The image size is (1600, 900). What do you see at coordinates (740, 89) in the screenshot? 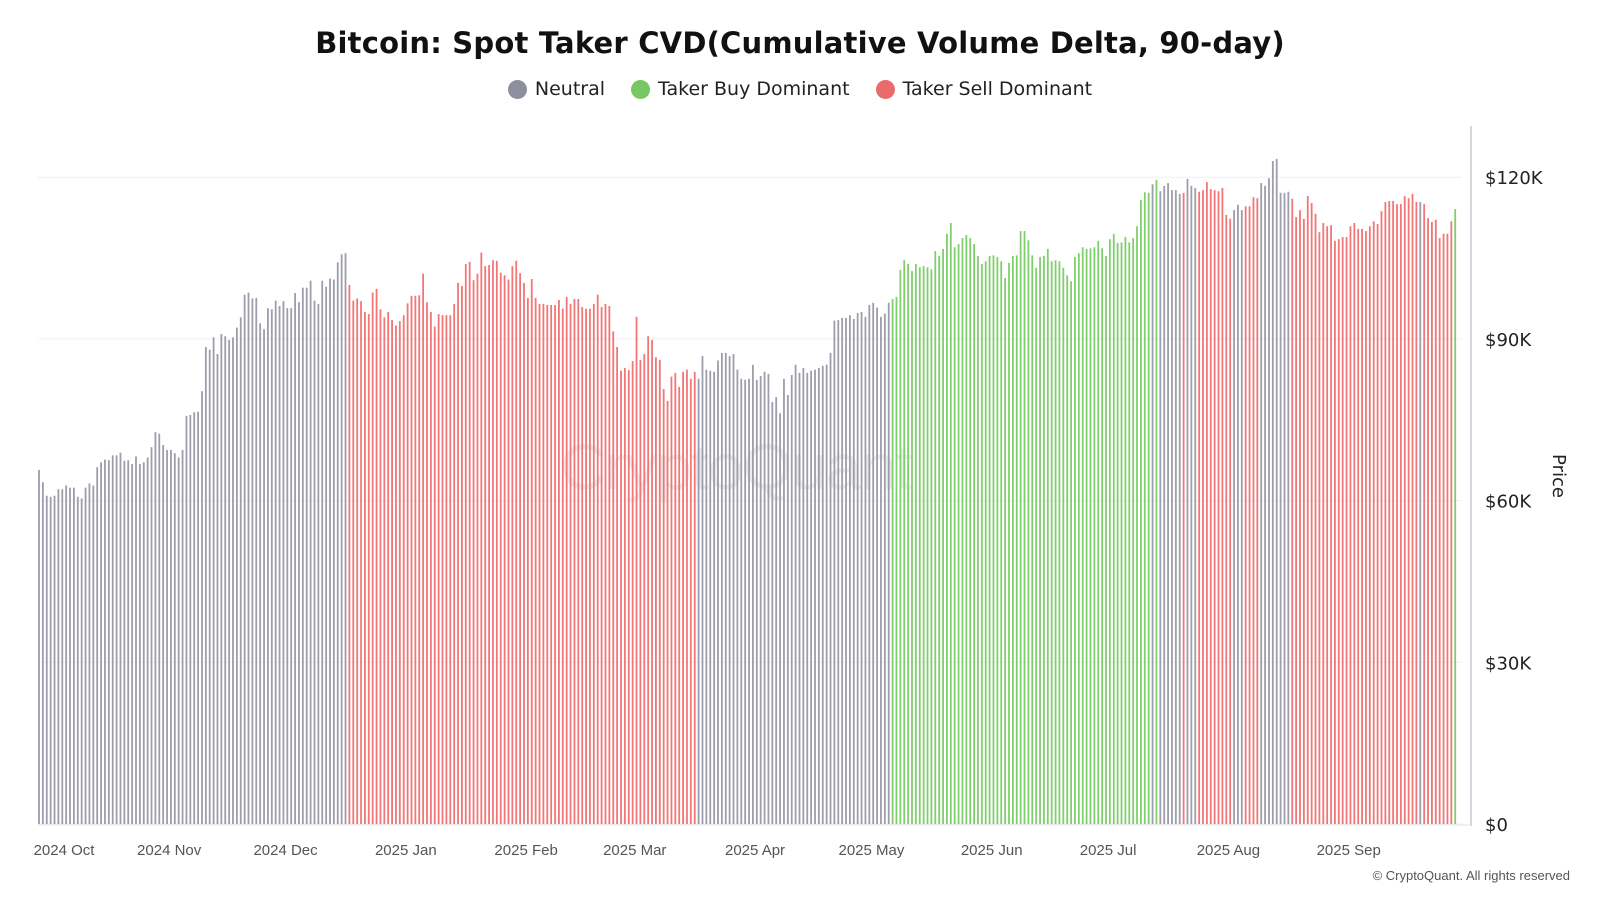
I see `legend-item-taker-buy: Taker Buy Dominant` at bounding box center [740, 89].